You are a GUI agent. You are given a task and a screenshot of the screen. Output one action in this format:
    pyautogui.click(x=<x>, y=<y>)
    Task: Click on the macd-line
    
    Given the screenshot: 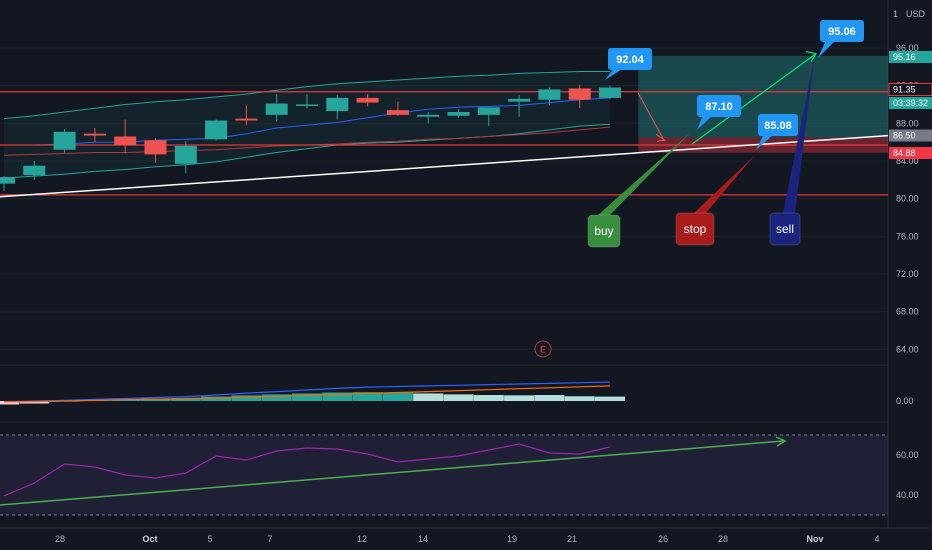 What is the action you would take?
    pyautogui.click(x=307, y=392)
    